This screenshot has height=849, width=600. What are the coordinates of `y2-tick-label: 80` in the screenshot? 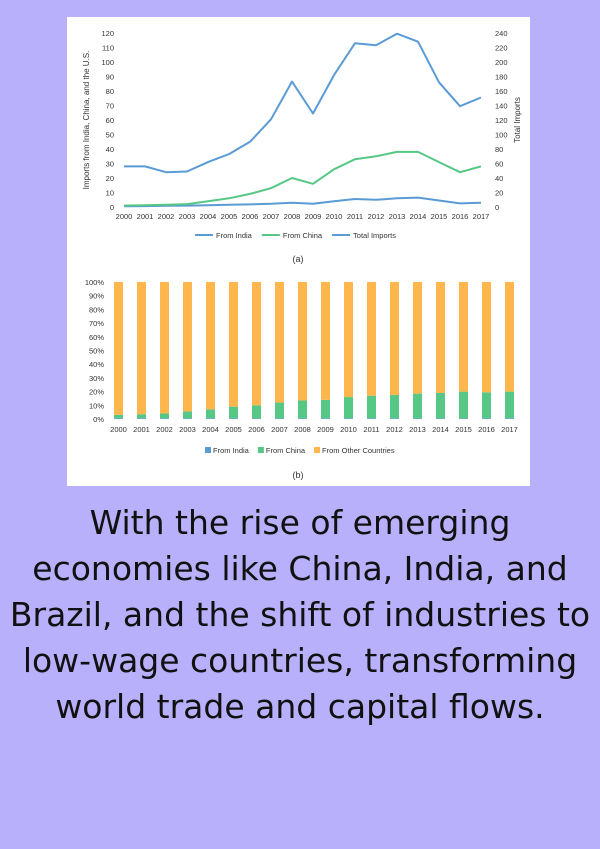 It's located at (499, 149).